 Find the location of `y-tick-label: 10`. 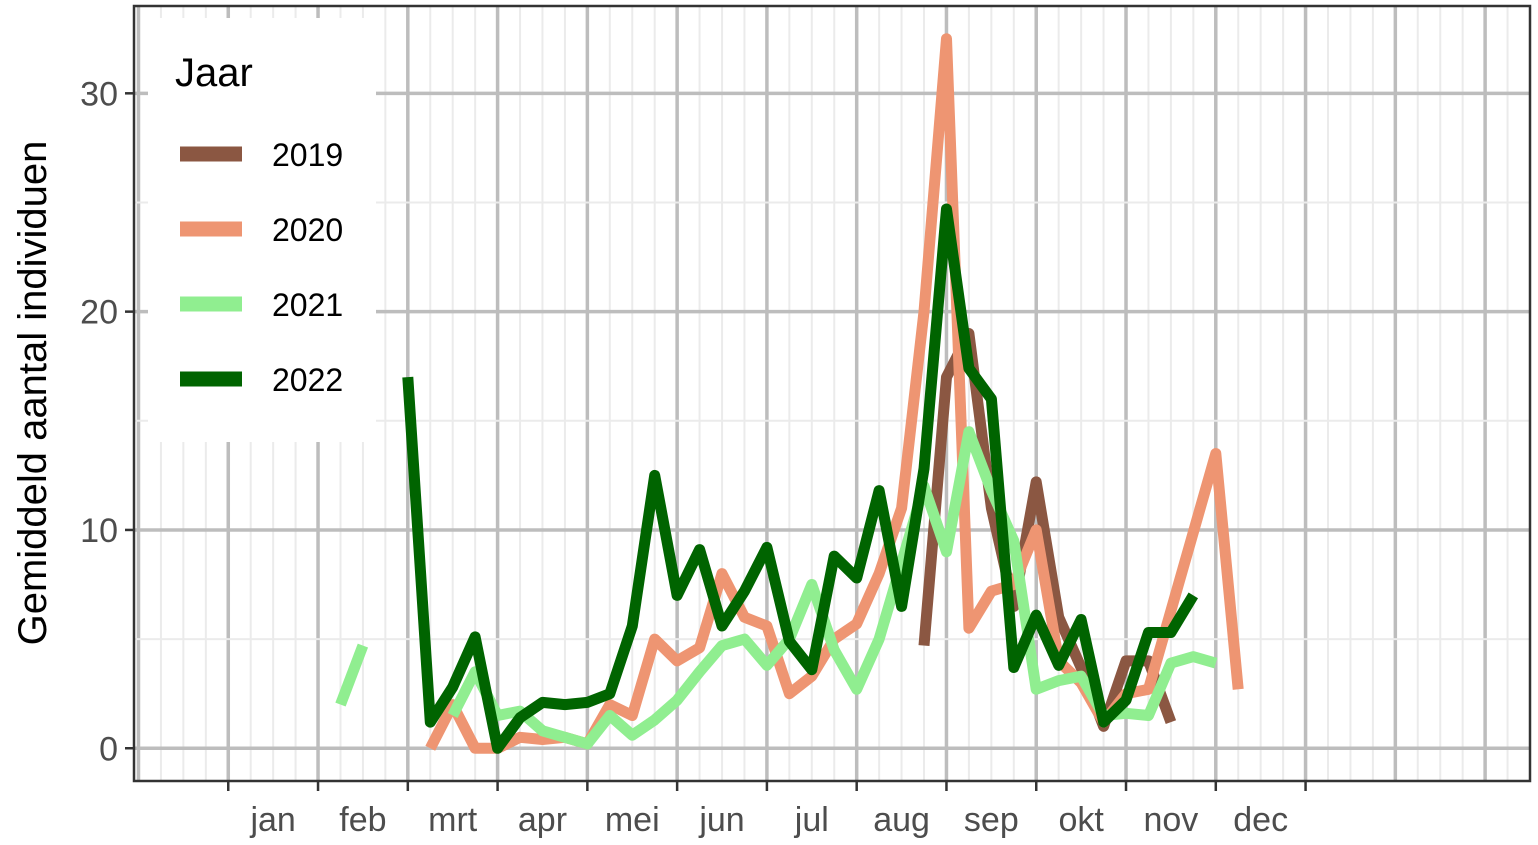

y-tick-label: 10 is located at coordinates (99, 531).